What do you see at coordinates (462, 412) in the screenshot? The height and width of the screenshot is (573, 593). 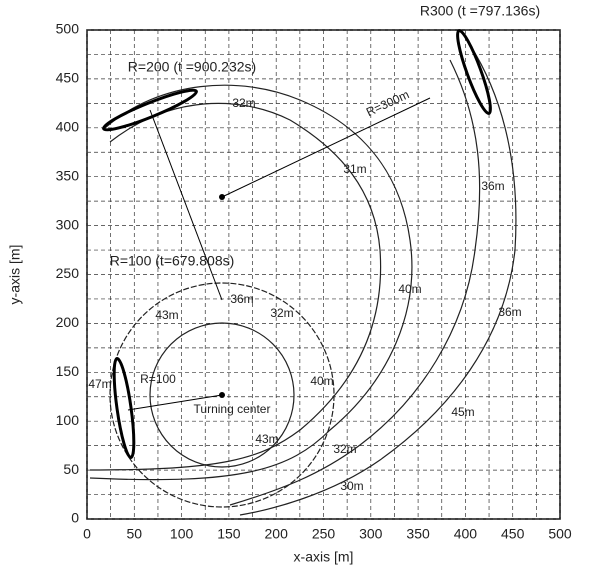 I see `annotation: 45m` at bounding box center [462, 412].